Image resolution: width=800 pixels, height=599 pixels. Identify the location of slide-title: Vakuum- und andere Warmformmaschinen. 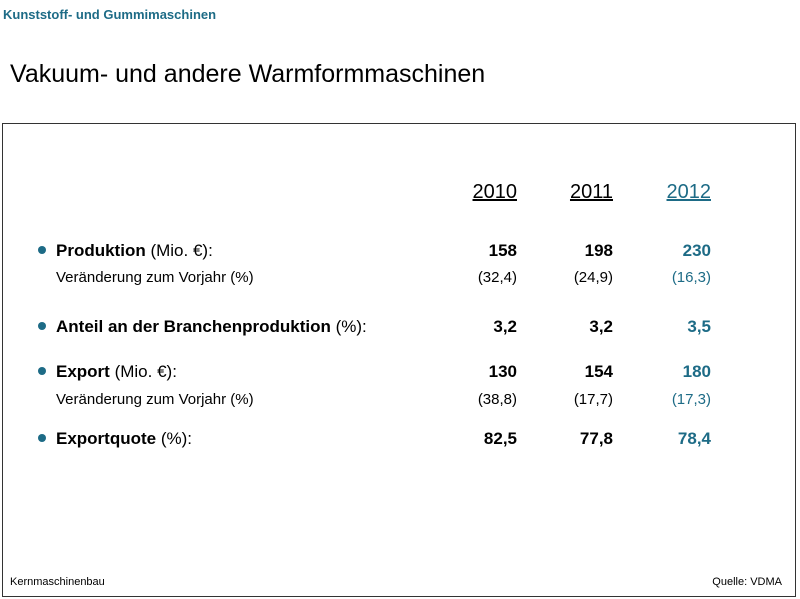
(248, 74).